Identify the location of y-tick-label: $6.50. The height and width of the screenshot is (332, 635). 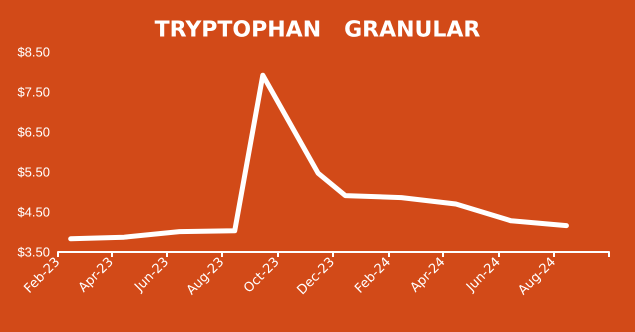
(33, 132).